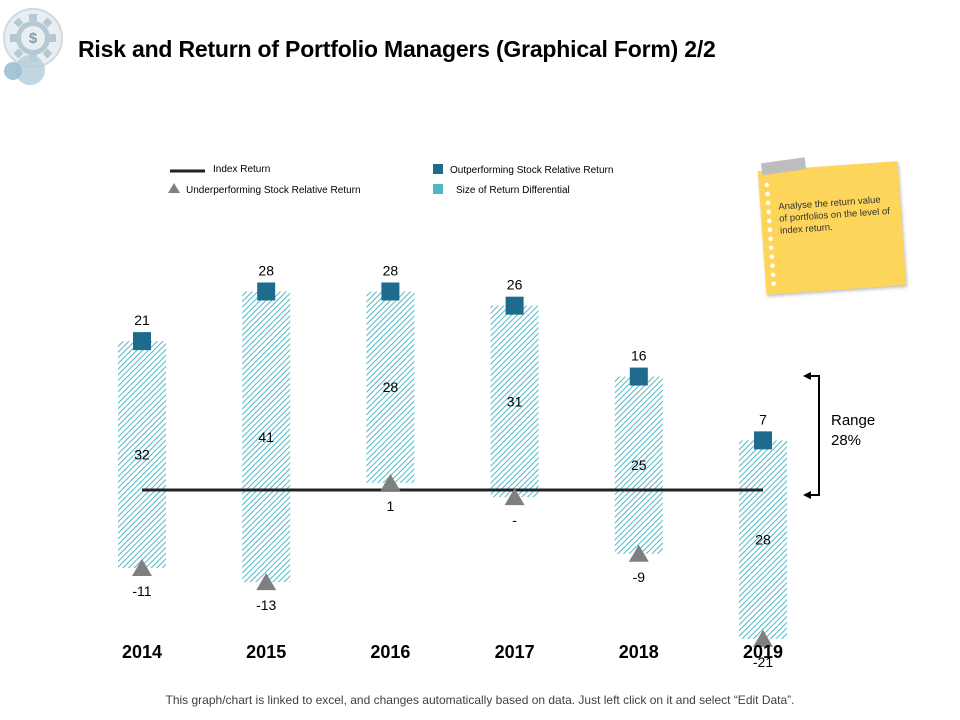 The image size is (960, 720). I want to click on differential-bar-2014, so click(142, 454).